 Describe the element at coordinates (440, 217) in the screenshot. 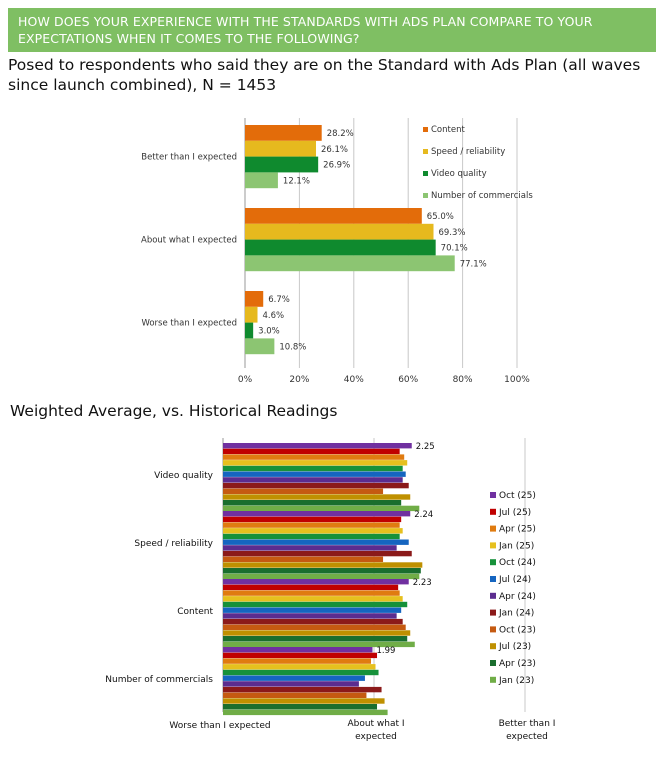

I see `data-label: 65.0%` at that location.